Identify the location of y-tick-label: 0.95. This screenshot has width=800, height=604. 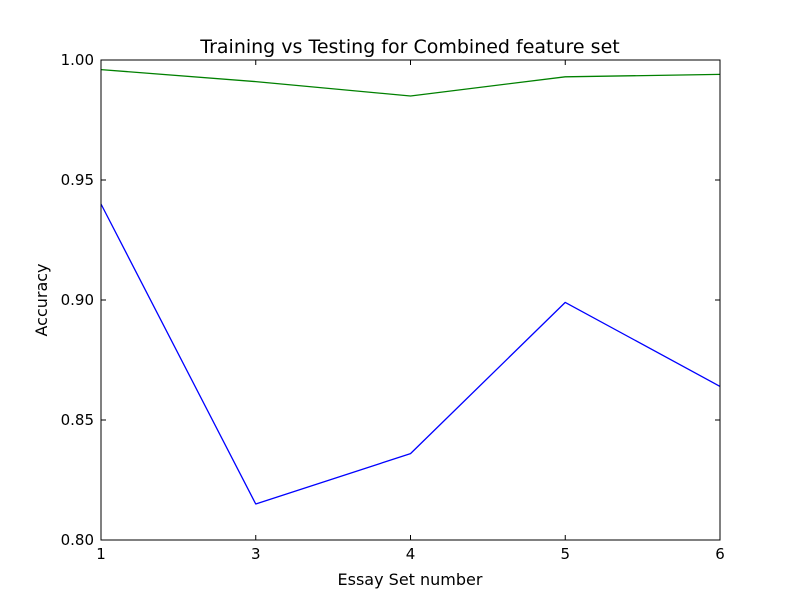
(77, 180).